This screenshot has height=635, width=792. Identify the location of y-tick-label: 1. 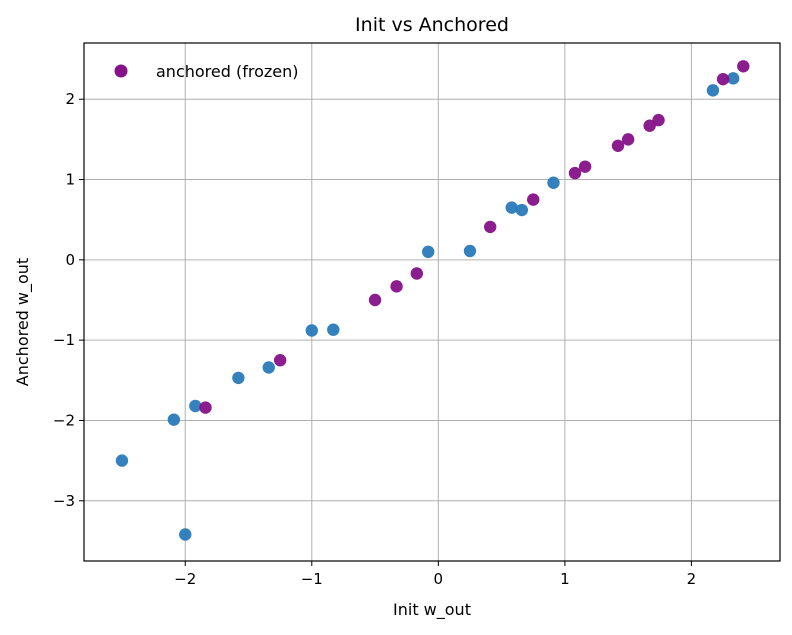
(70, 180).